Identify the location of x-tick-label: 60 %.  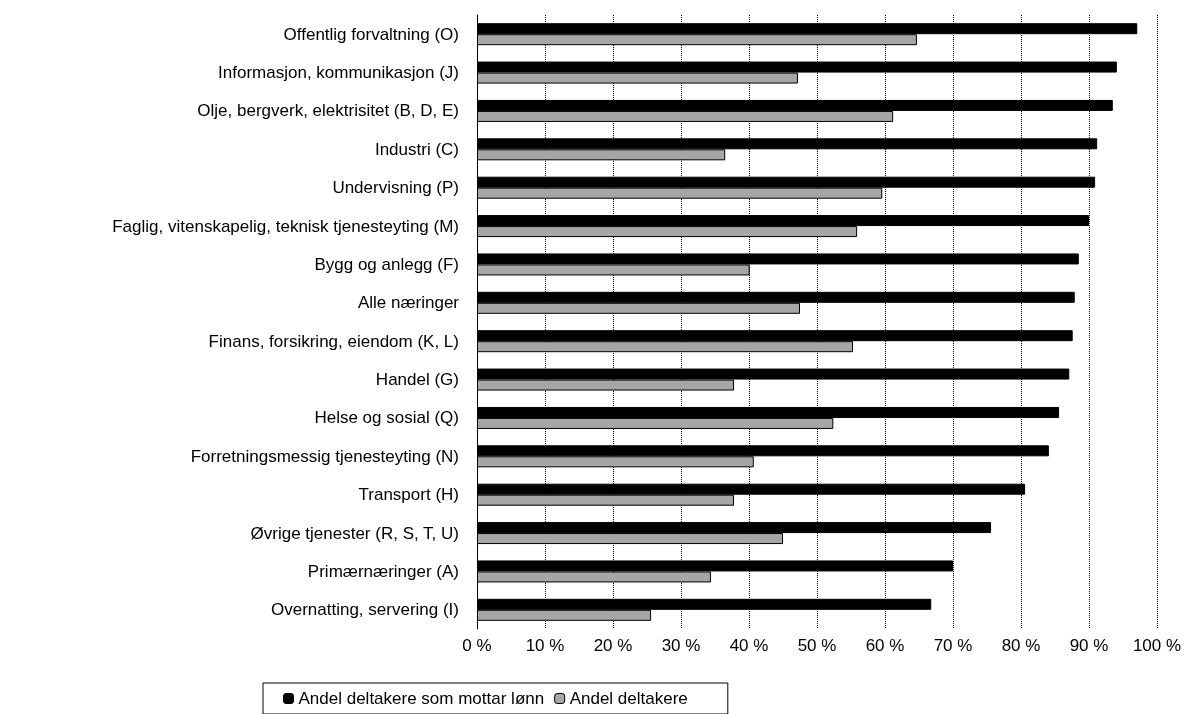
(885, 645).